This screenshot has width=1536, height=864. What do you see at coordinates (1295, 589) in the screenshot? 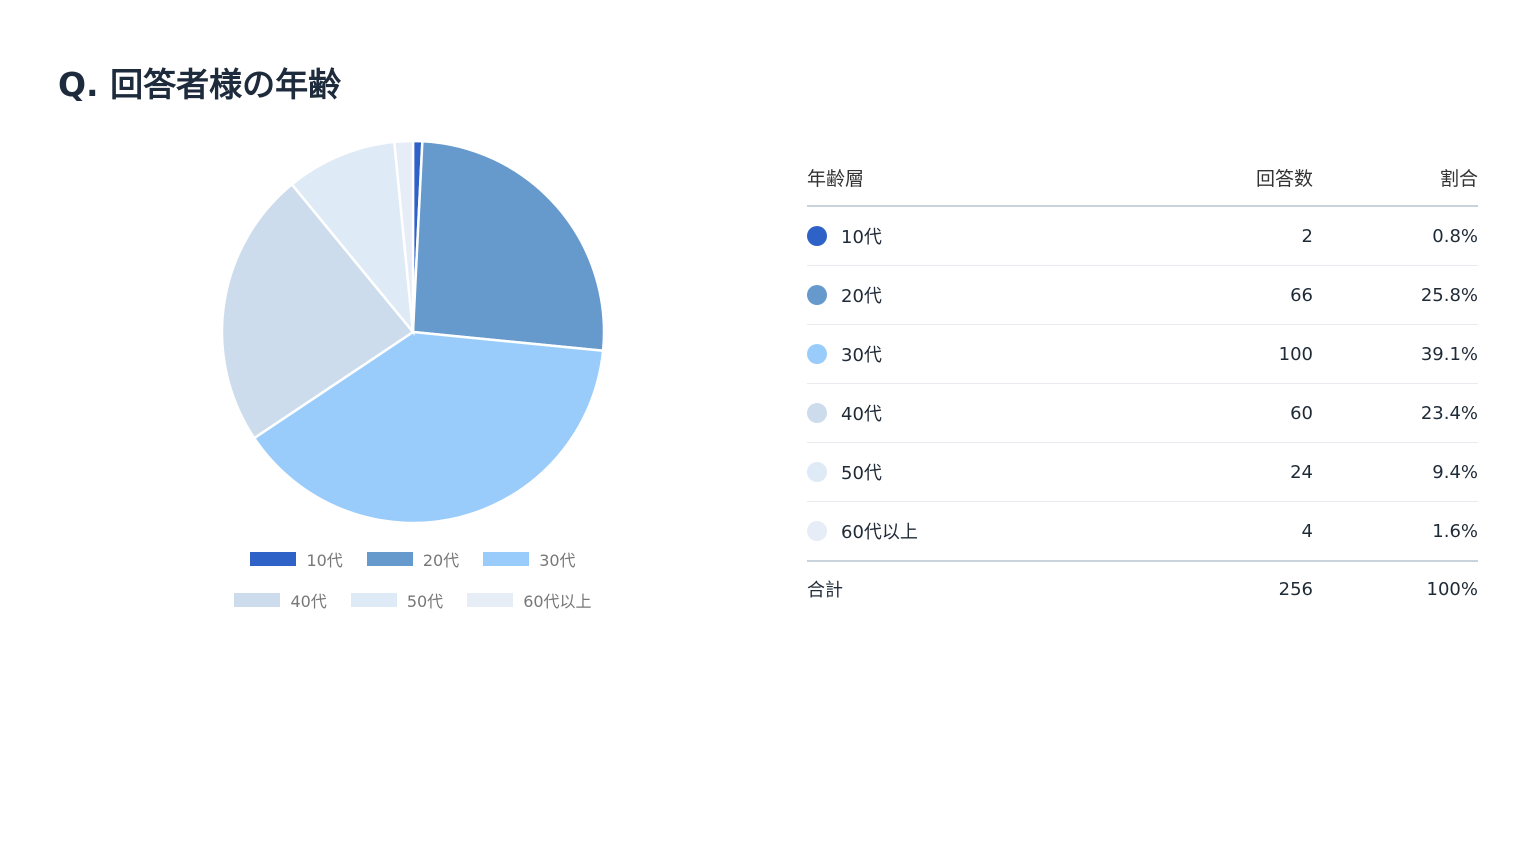
I see `total-count: 256` at bounding box center [1295, 589].